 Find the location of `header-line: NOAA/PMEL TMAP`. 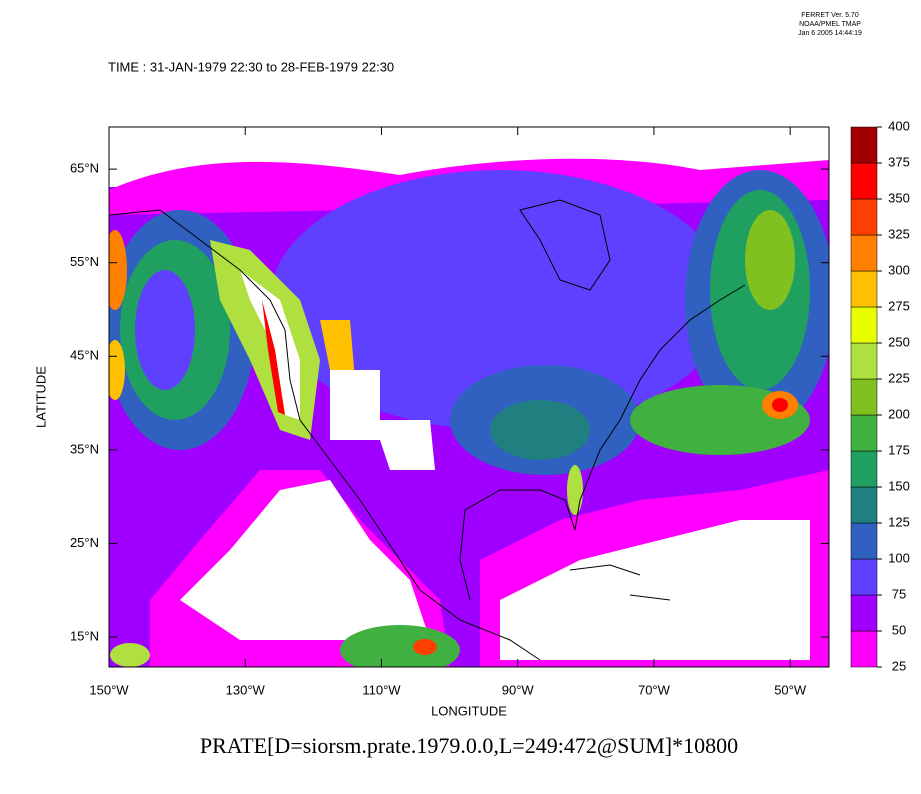

header-line: NOAA/PMEL TMAP is located at coordinates (830, 24).